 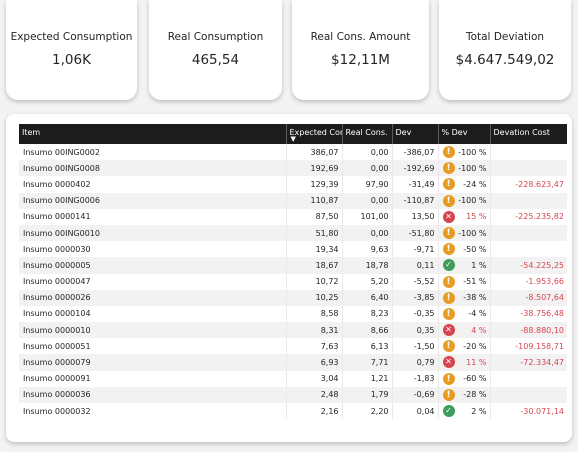 What do you see at coordinates (463, 411) in the screenshot?
I see `cell-pct-dev: ✓ 2 %` at bounding box center [463, 411].